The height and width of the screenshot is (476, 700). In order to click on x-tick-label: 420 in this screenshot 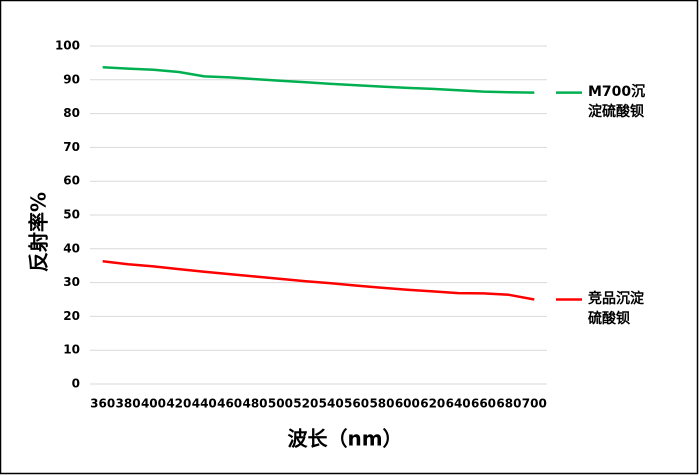, I will do `click(178, 404)`.